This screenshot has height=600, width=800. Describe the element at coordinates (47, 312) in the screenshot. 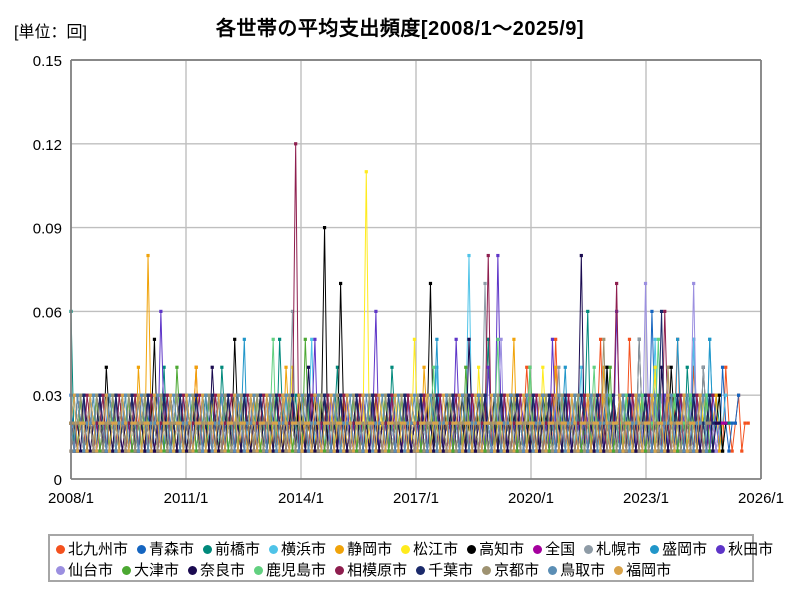

I see `y-tick-label: 0.06` at that location.